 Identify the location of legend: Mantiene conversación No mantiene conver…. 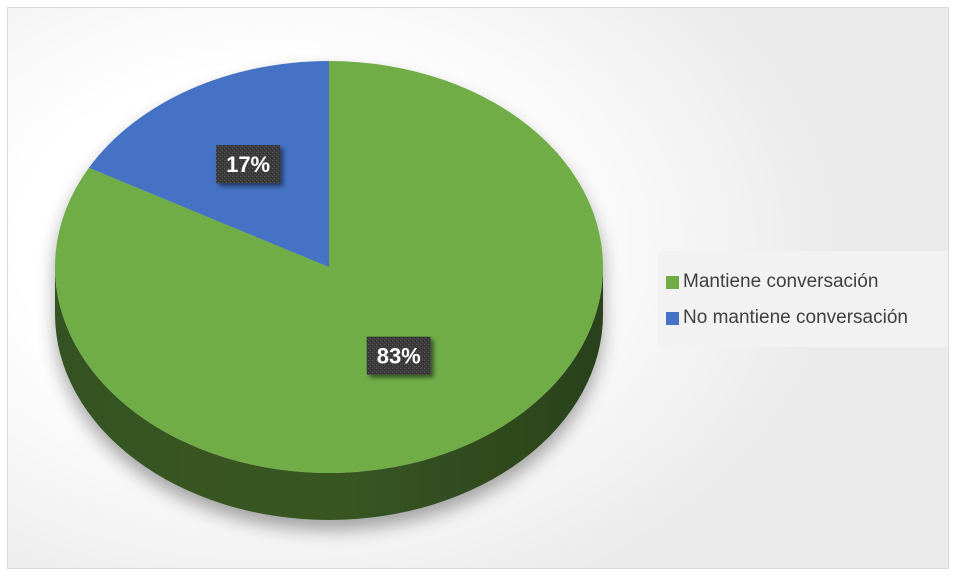
(803, 299).